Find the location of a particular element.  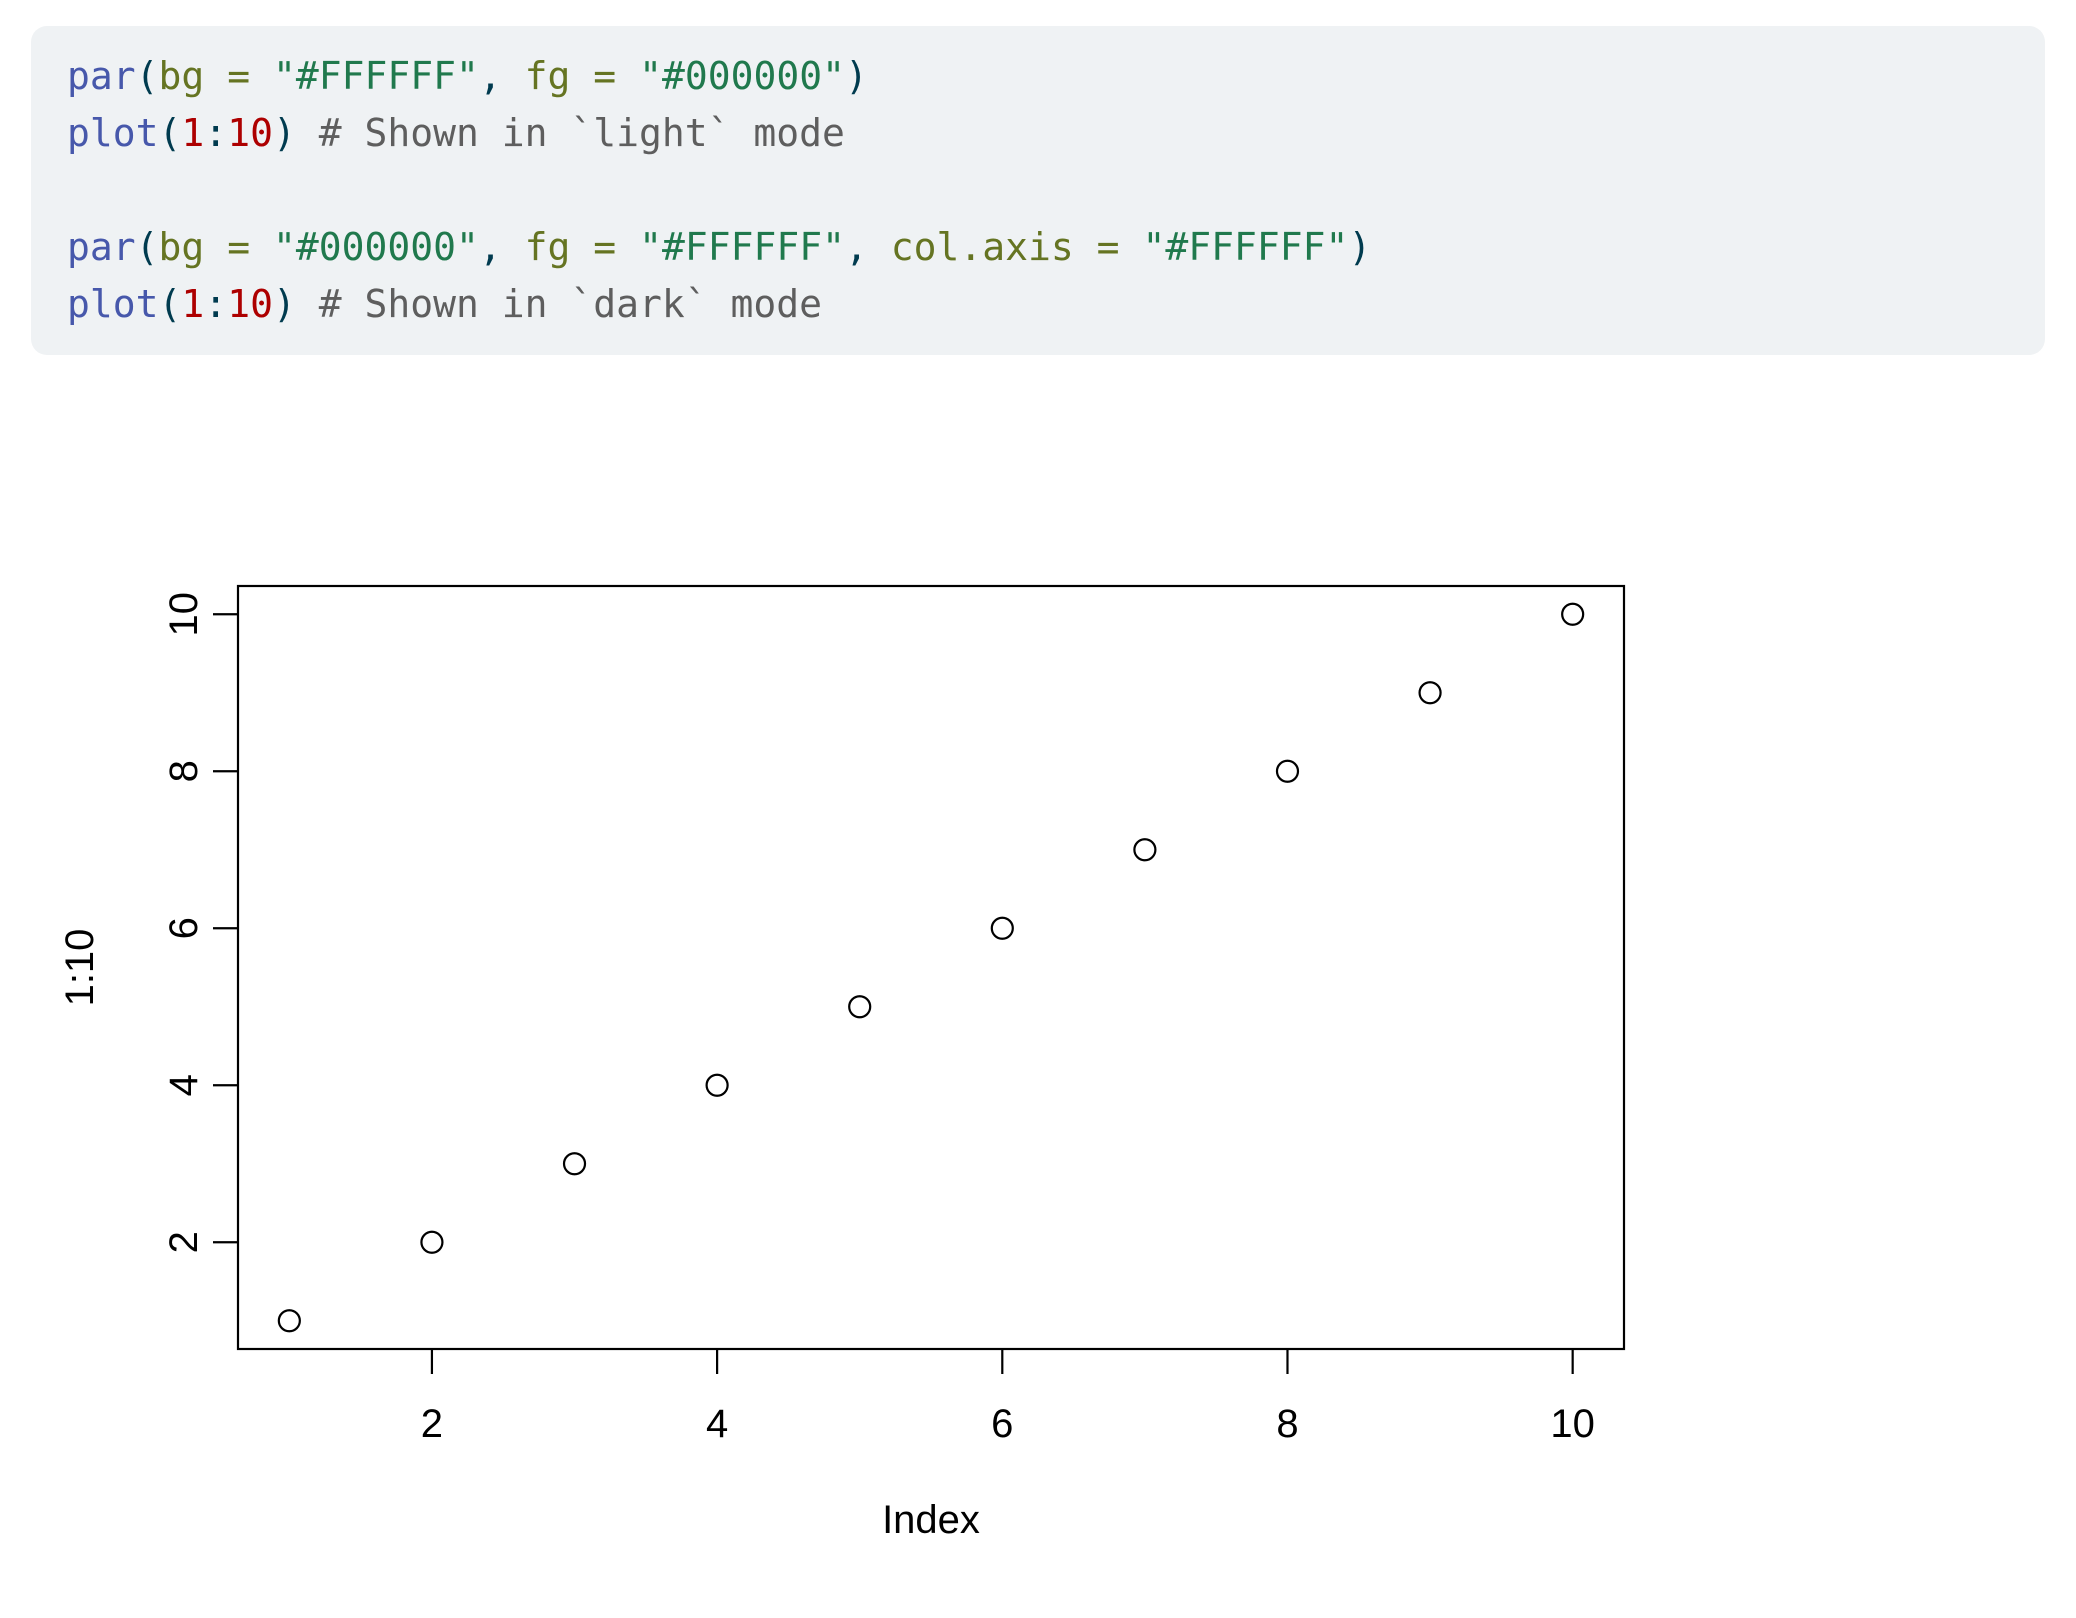

y-axis-title: 1:10 is located at coordinates (80, 968).